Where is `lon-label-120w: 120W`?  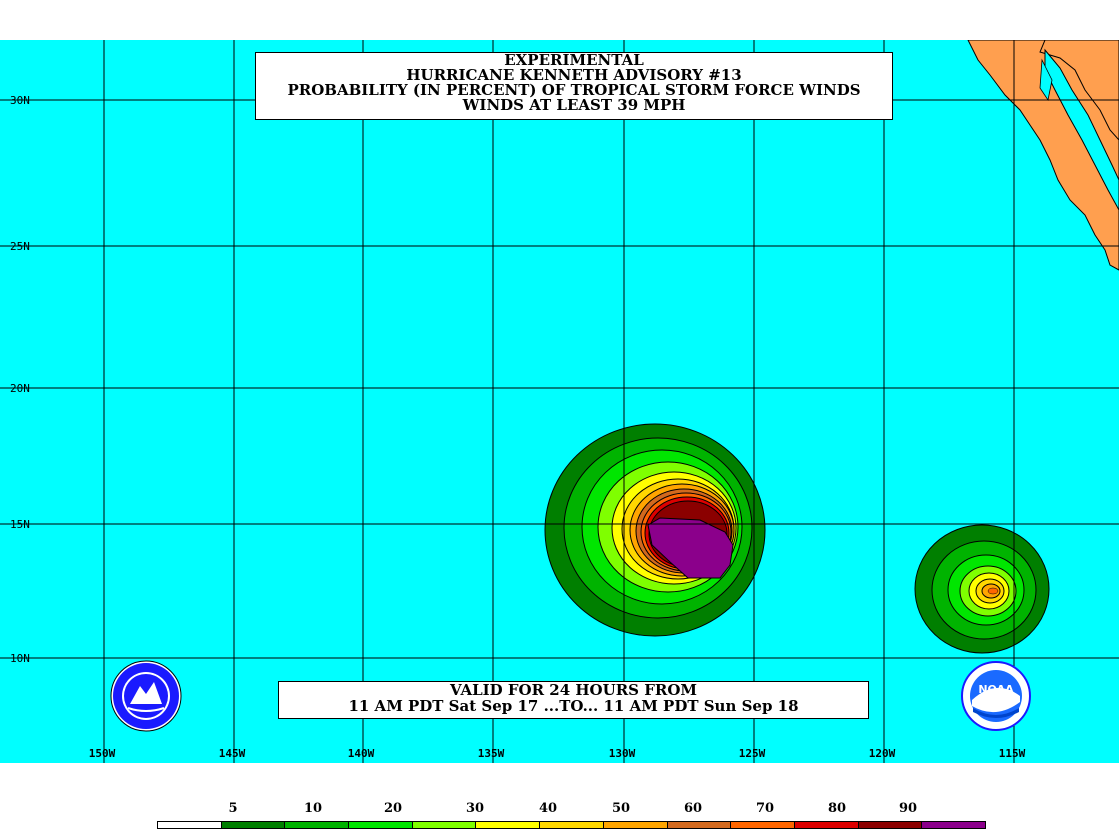
lon-label-120w: 120W is located at coordinates (882, 753).